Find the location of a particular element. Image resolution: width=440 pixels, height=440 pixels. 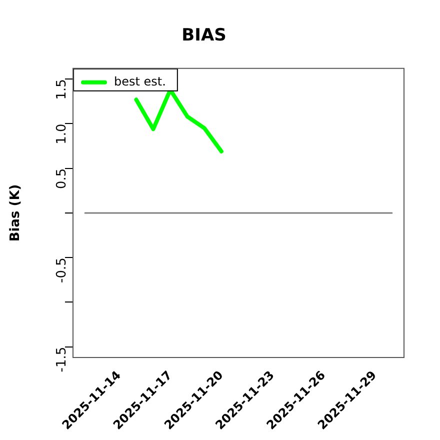

y-tick-label: 1.5 is located at coordinates (62, 89).